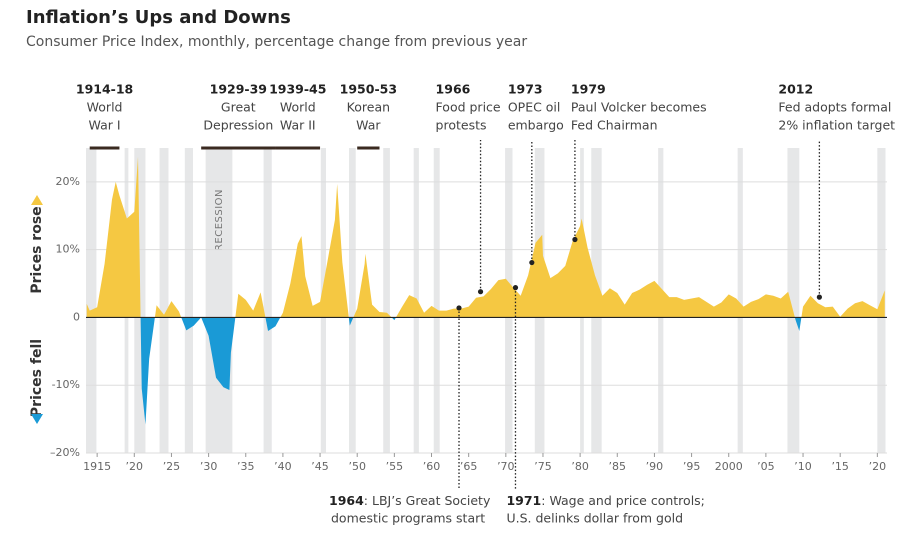  What do you see at coordinates (408, 518) in the screenshot?
I see `event-text: domestic programs start` at bounding box center [408, 518].